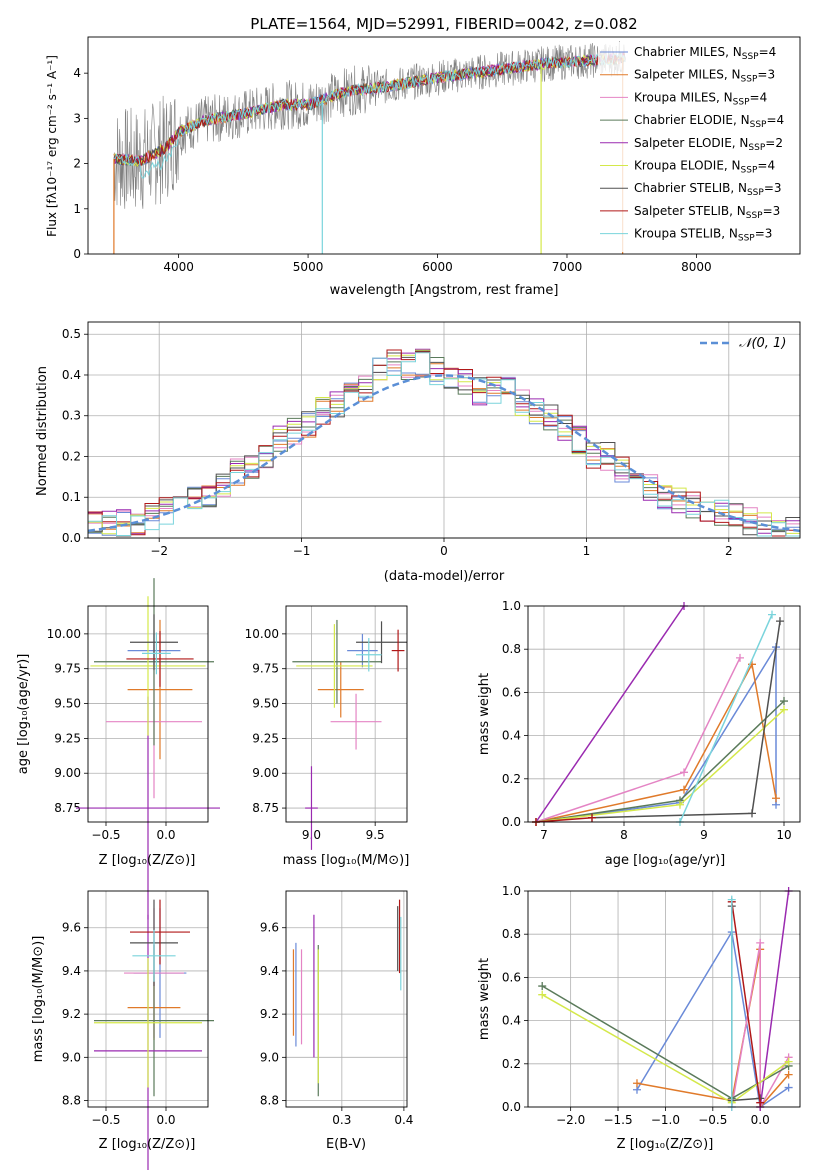 The height and width of the screenshot is (1170, 819). Describe the element at coordinates (71, 416) in the screenshot. I see `y-tick-label: 0.3` at that location.